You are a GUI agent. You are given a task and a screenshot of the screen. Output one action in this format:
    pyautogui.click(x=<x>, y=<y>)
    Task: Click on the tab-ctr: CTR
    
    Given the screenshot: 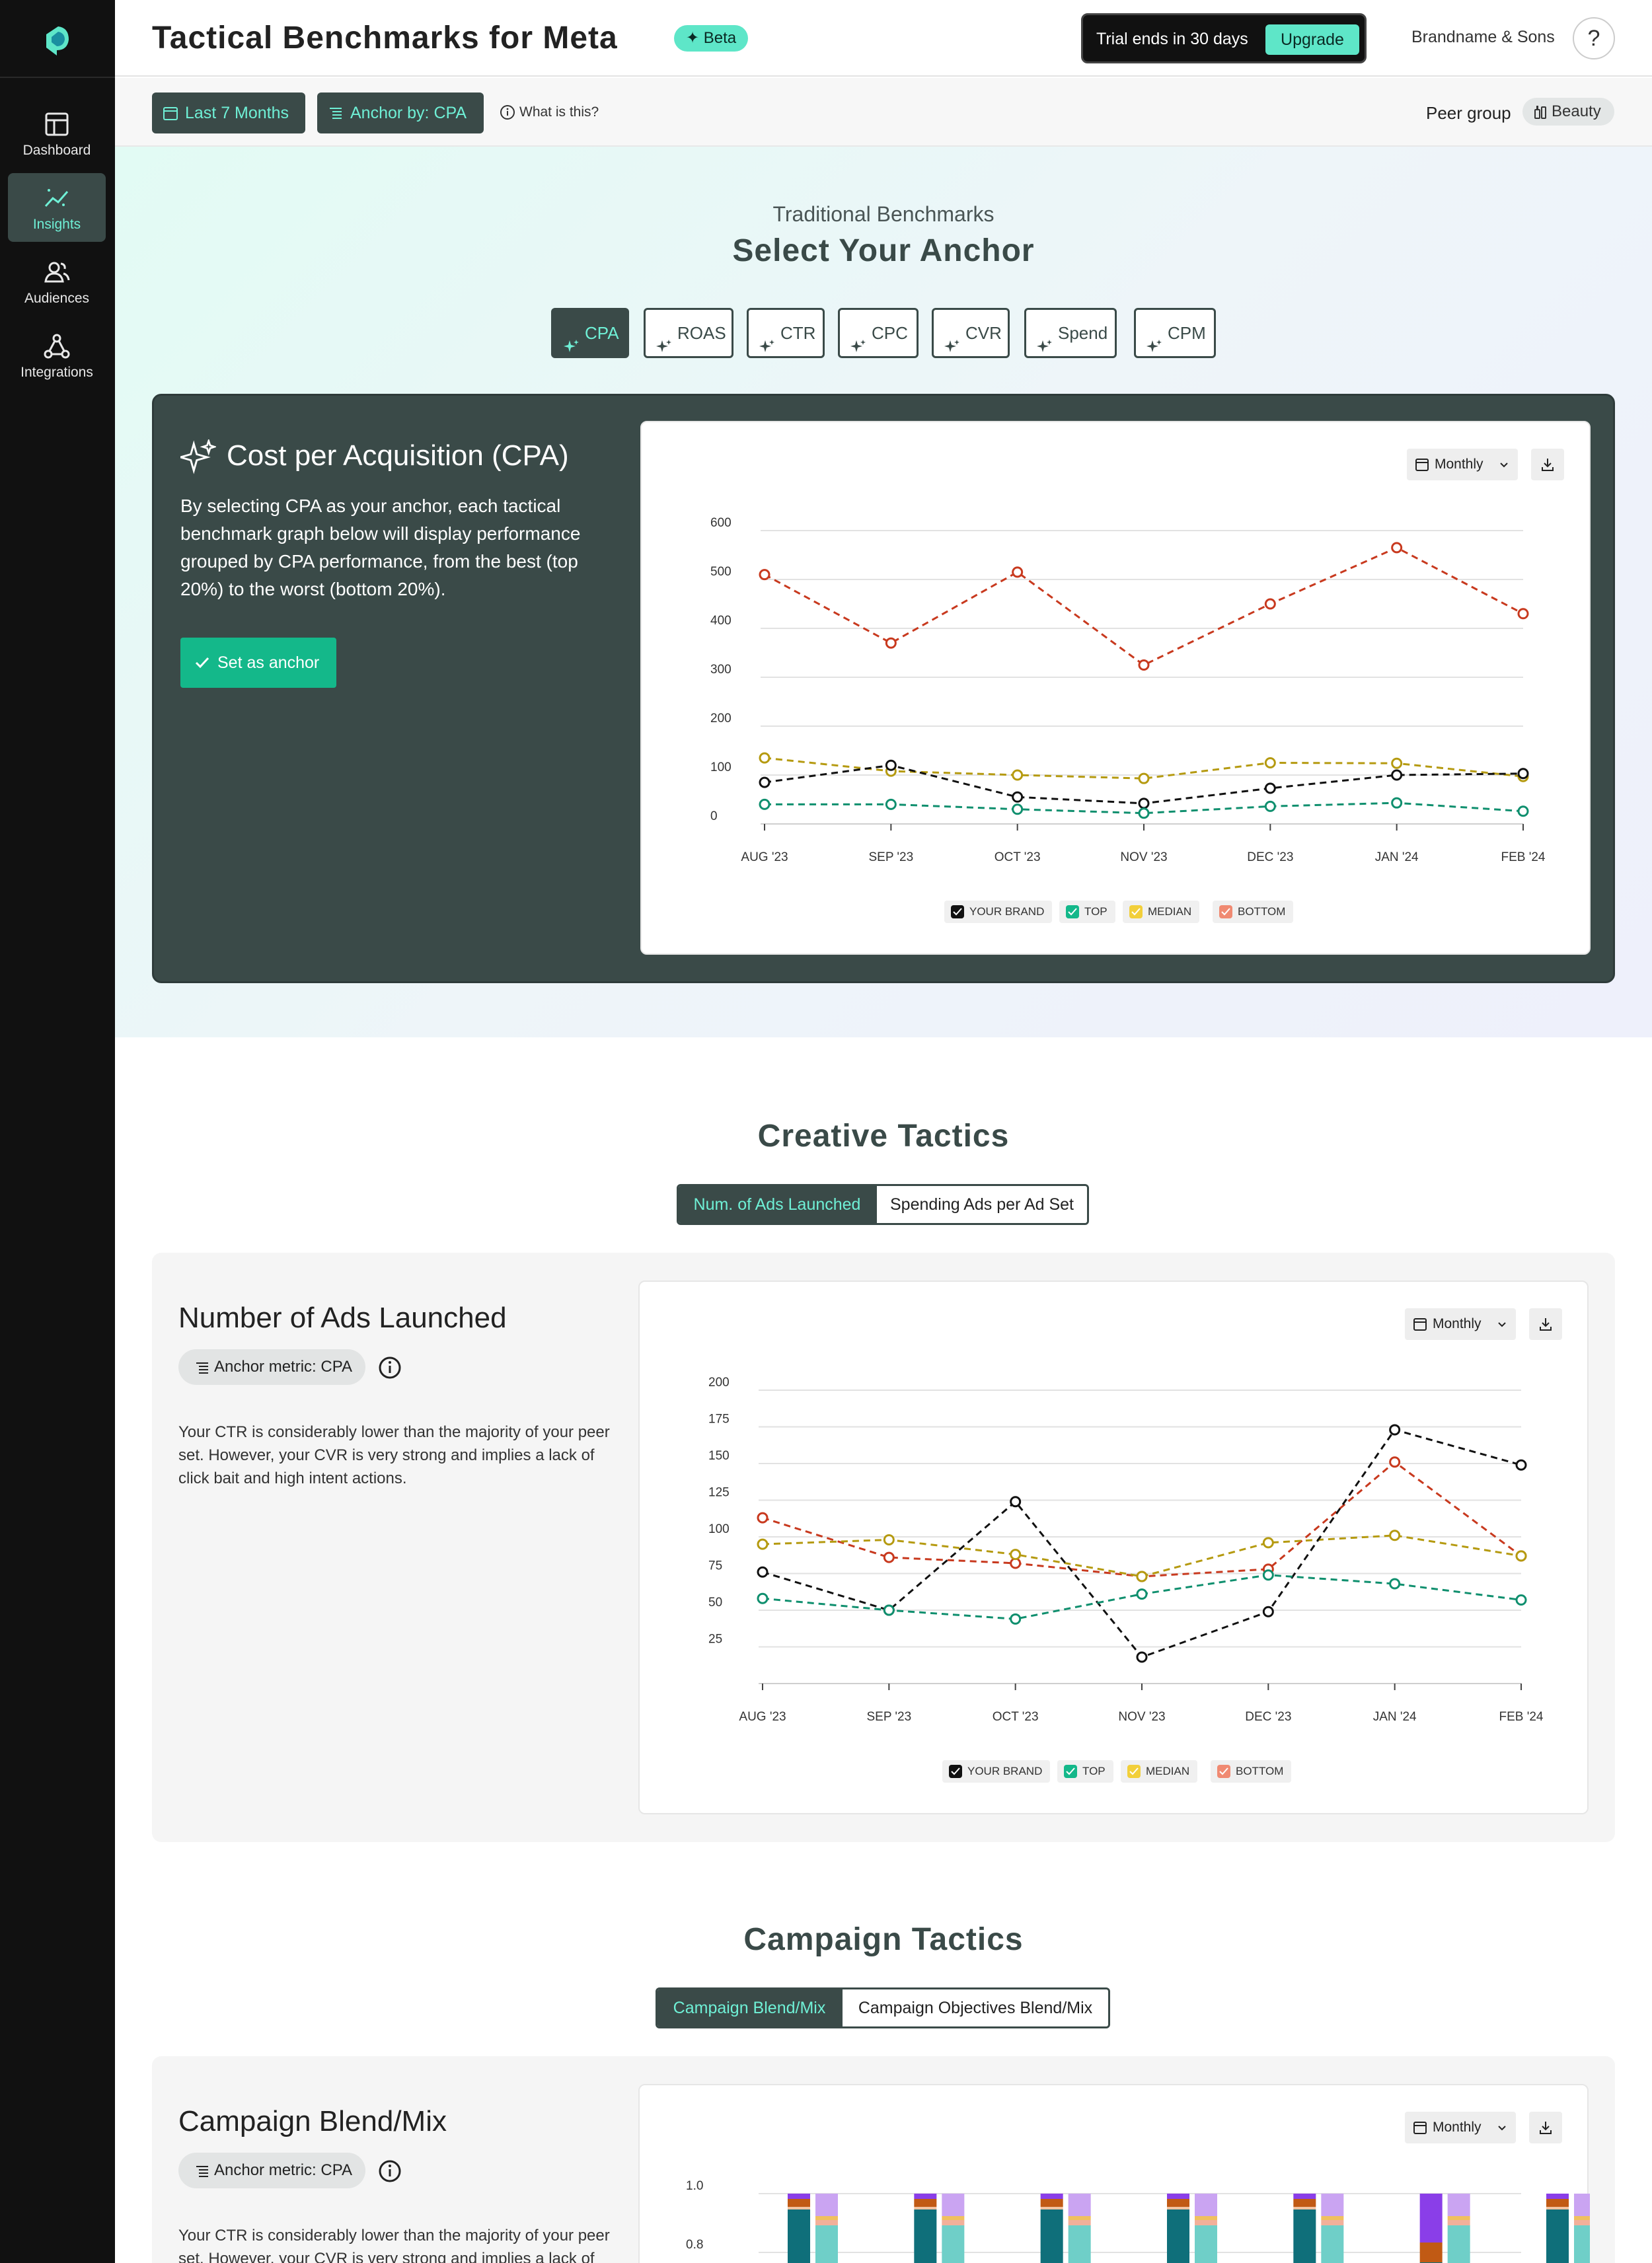 What is the action you would take?
    pyautogui.click(x=786, y=333)
    